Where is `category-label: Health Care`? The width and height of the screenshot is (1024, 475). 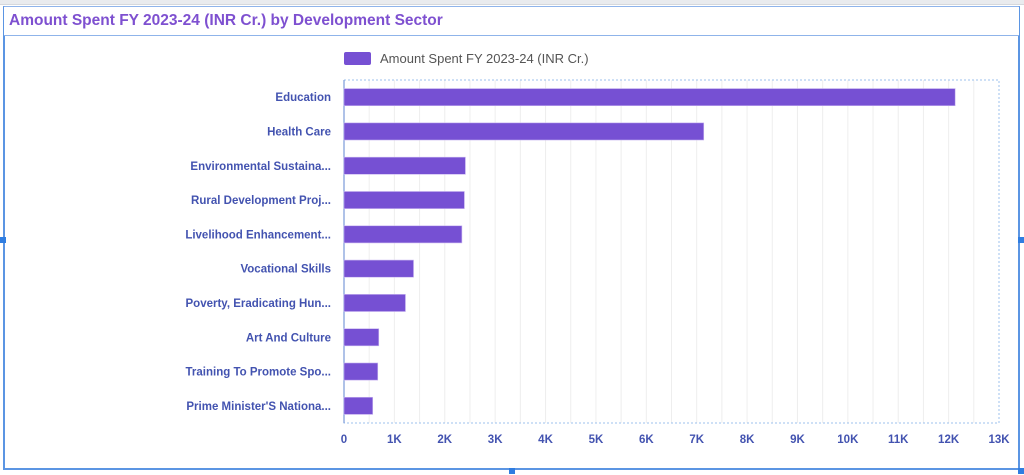 category-label: Health Care is located at coordinates (299, 132).